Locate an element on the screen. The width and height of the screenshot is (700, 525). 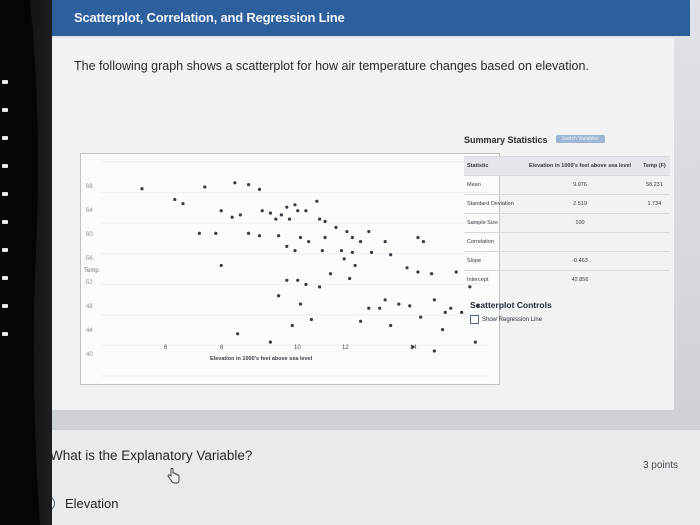
row-elevation-value: 9.976 is located at coordinates (580, 185).